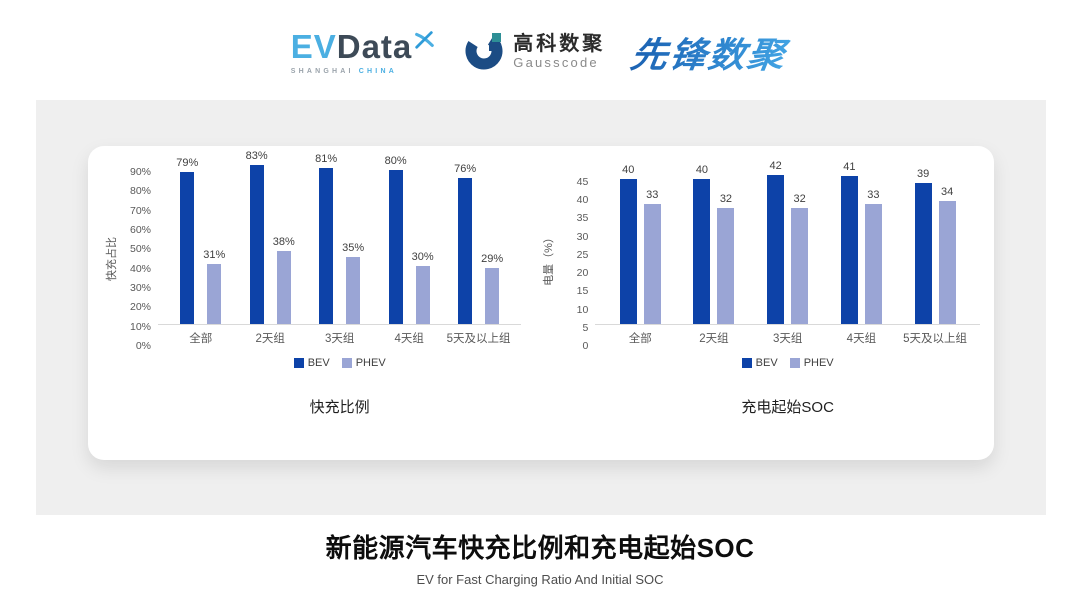 The height and width of the screenshot is (608, 1080). I want to click on y-axis-title-text: 电量（%）, so click(549, 259).